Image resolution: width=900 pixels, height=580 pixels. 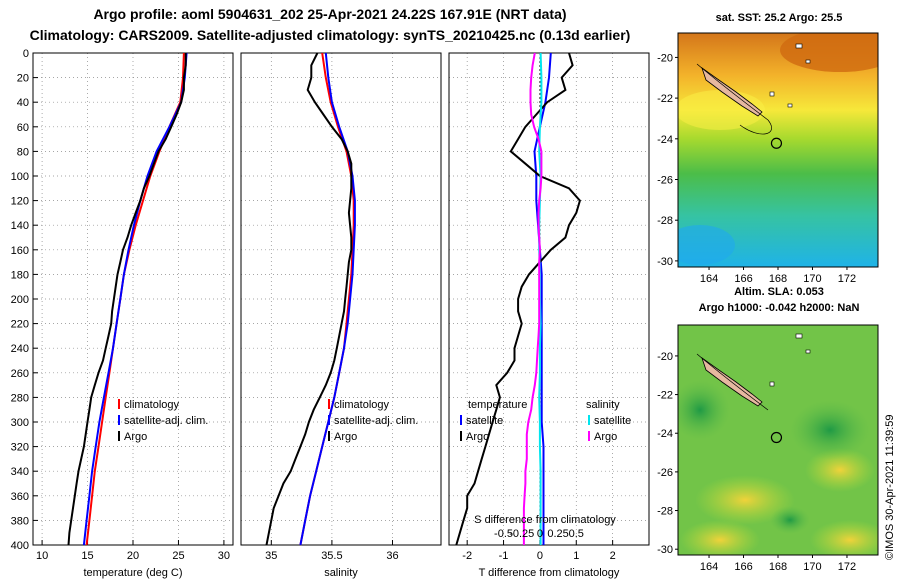 What do you see at coordinates (20, 325) in the screenshot?
I see `y-tick-label: 220` at bounding box center [20, 325].